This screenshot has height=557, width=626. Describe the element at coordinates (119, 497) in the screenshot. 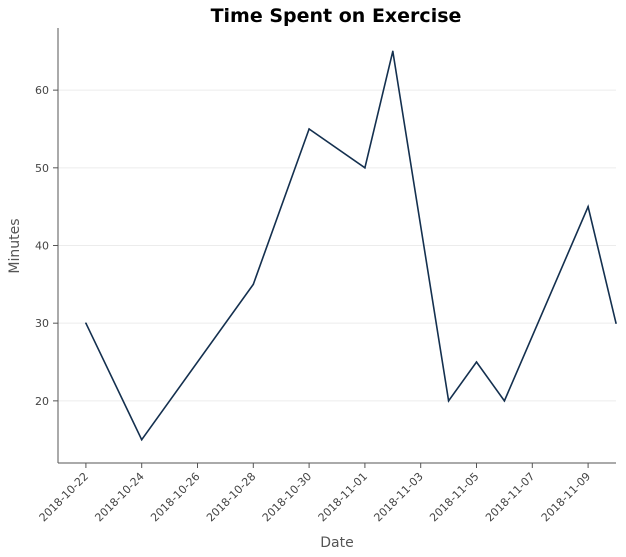

I see `x-tick-label: 2018-10-24` at that location.